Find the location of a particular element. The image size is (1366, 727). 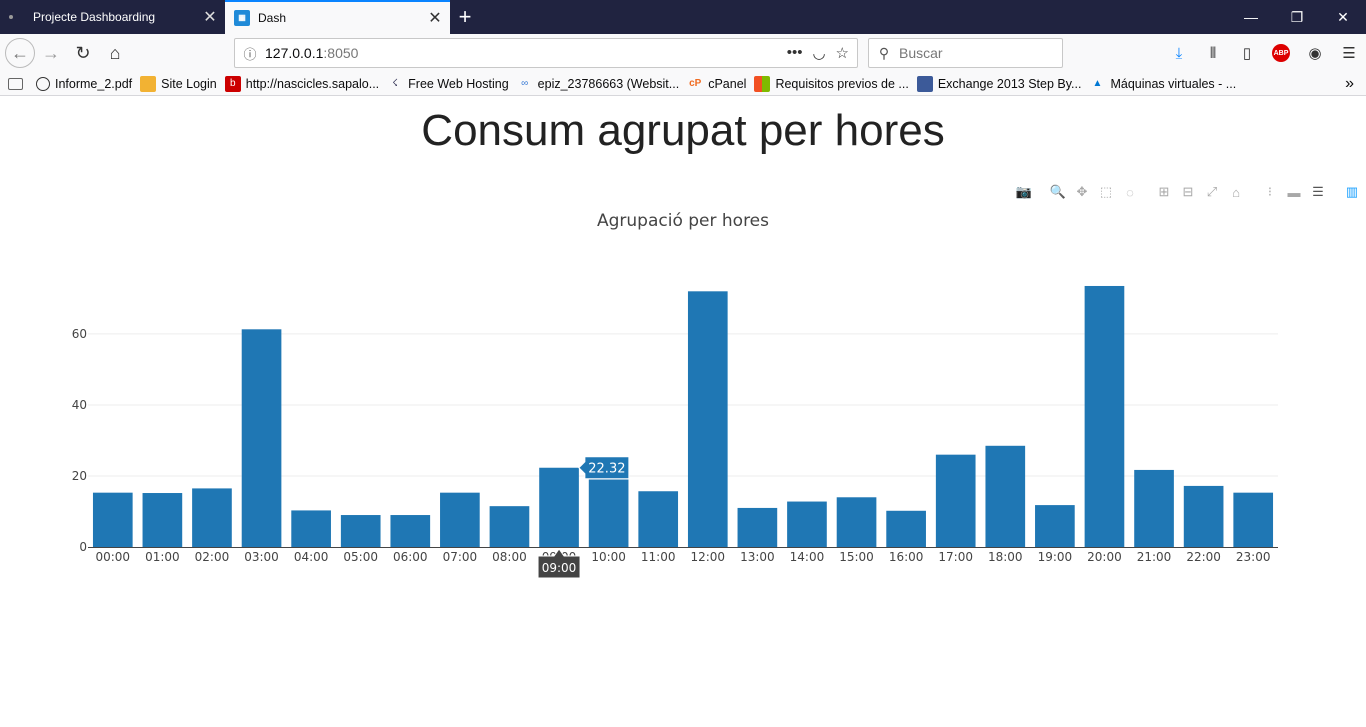

info-icon: ⓘ is located at coordinates (250, 54).